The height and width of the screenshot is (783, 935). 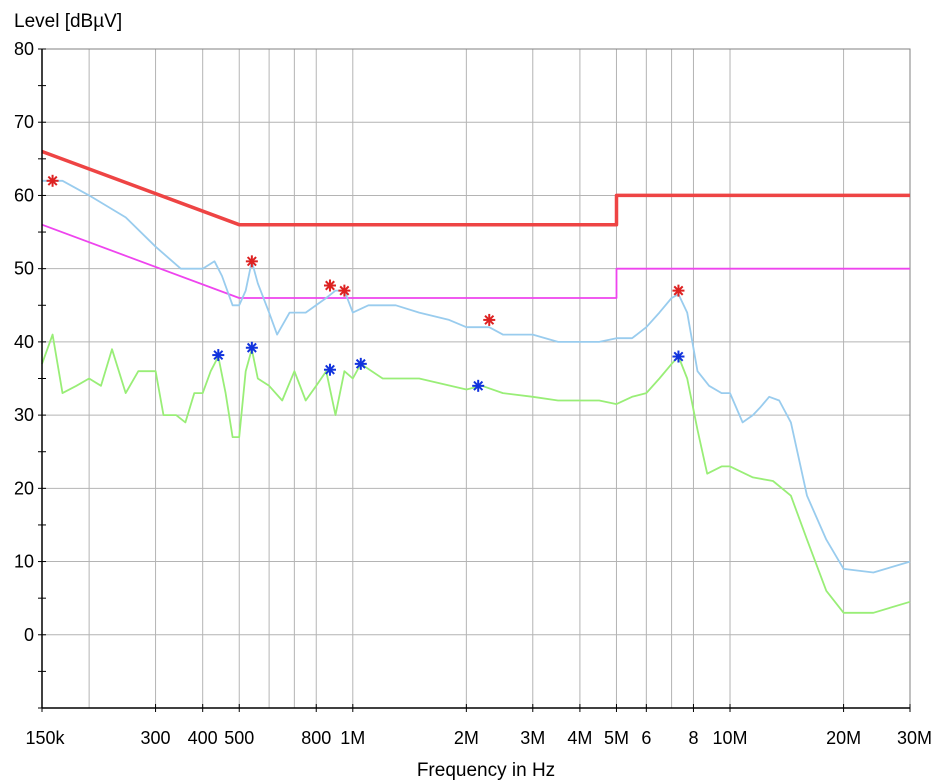 I want to click on x-tick-label: 1M, so click(x=352, y=738).